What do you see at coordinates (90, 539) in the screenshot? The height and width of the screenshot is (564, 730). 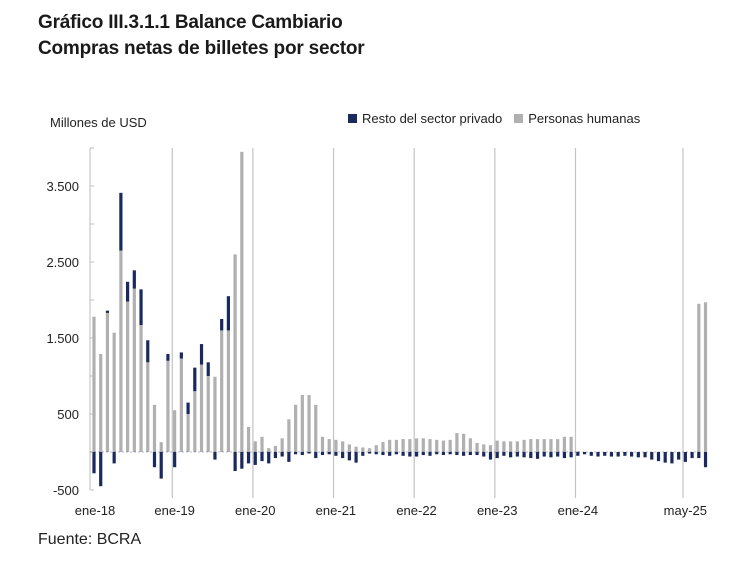 I see `source-note: Fuente: BCRA` at bounding box center [90, 539].